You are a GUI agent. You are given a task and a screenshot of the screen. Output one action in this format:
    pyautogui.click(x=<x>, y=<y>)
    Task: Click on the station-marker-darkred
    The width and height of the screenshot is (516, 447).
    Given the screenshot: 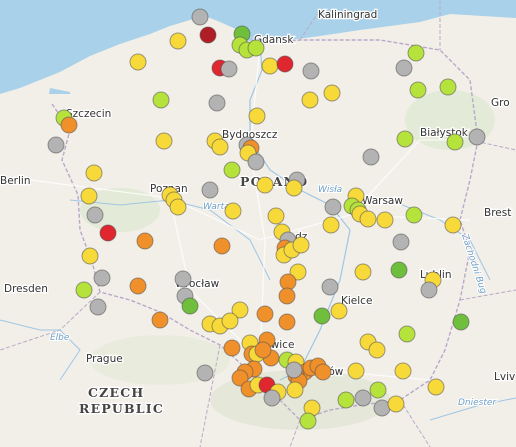 What is the action you would take?
    pyautogui.click(x=208, y=35)
    